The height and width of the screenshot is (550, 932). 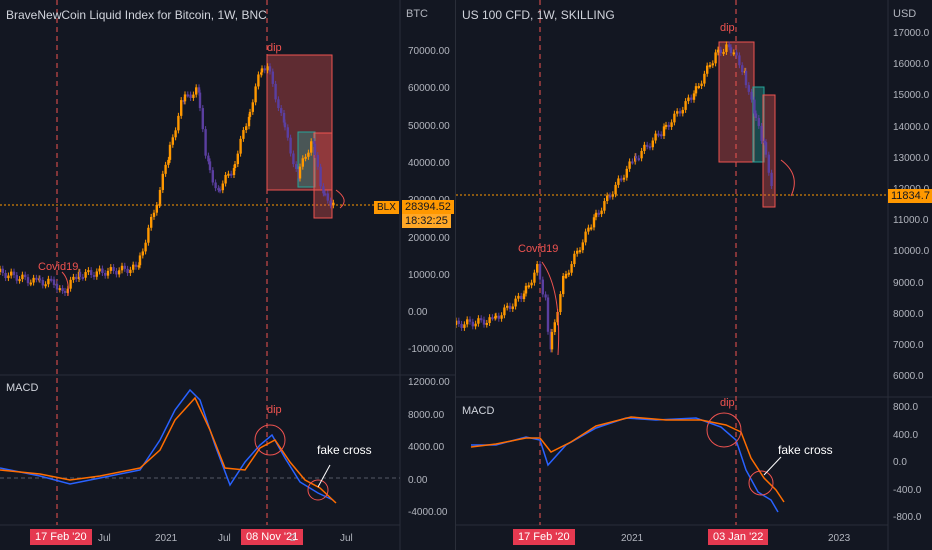 What do you see at coordinates (426, 221) in the screenshot?
I see `countdown-badge: 18:32:25` at bounding box center [426, 221].